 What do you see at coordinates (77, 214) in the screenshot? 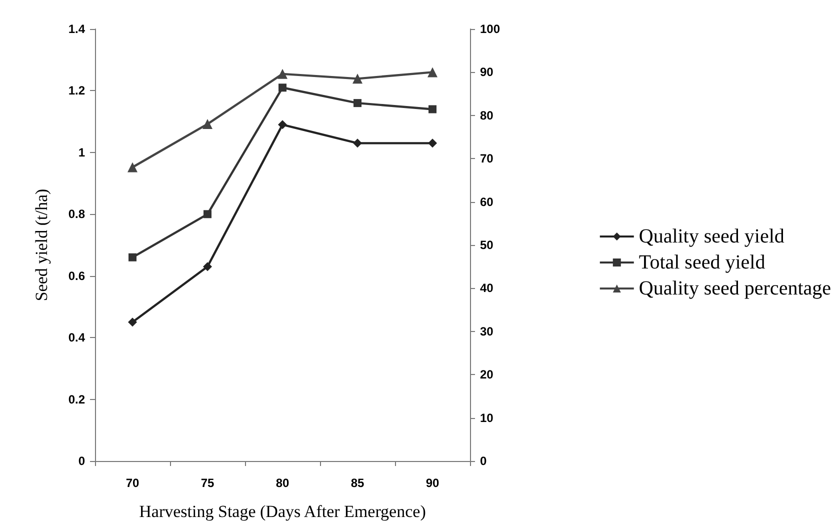
I see `y-tick-label: 0.8` at bounding box center [77, 214].